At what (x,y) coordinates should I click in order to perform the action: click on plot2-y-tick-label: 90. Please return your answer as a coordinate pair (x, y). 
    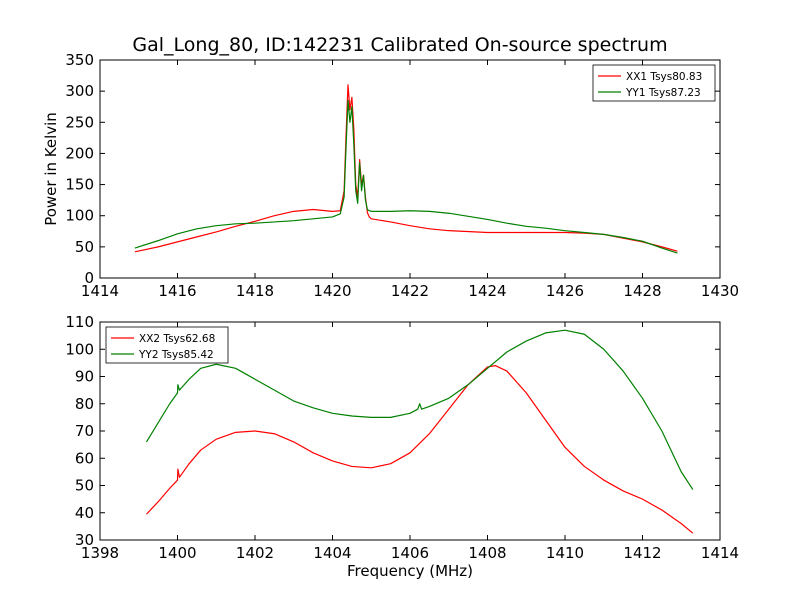
    Looking at the image, I should click on (84, 377).